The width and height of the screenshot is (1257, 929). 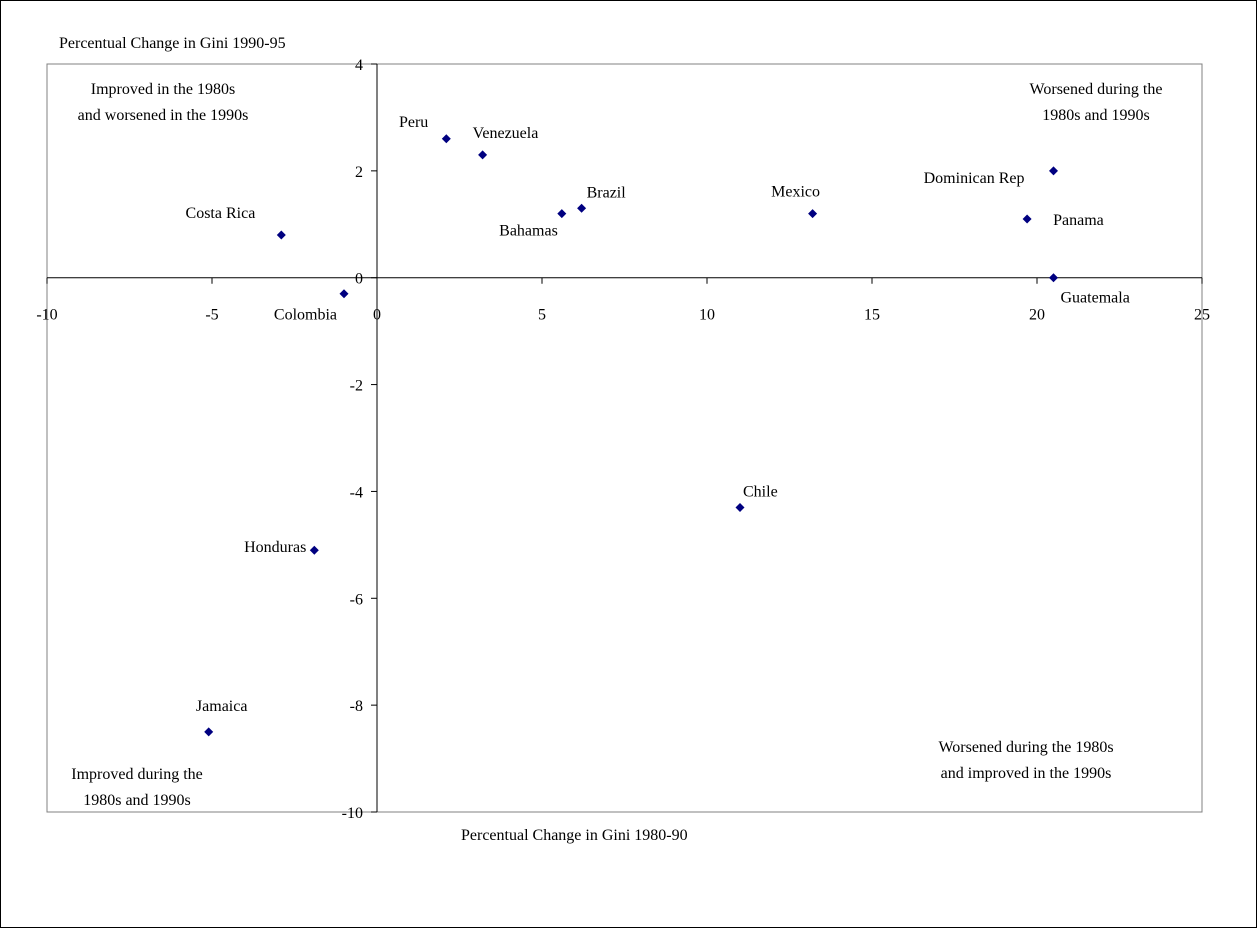 What do you see at coordinates (528, 231) in the screenshot?
I see `point-label-bahamas: Bahamas` at bounding box center [528, 231].